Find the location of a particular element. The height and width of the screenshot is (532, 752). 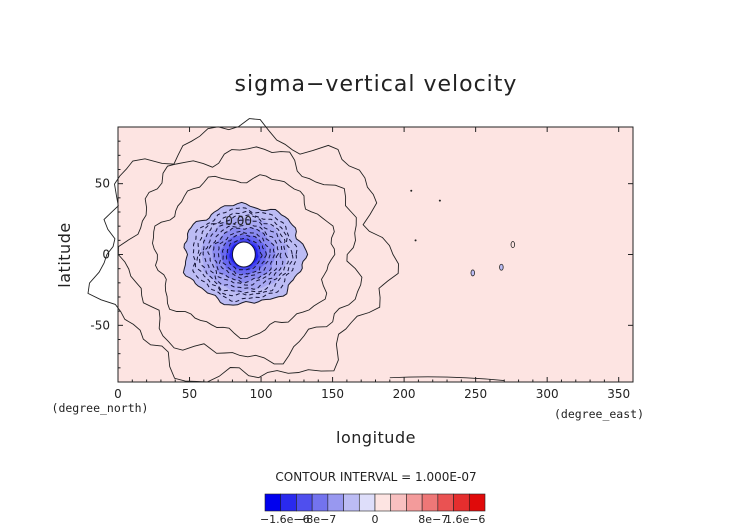

x-unit-label: (degree_east) is located at coordinates (599, 414).